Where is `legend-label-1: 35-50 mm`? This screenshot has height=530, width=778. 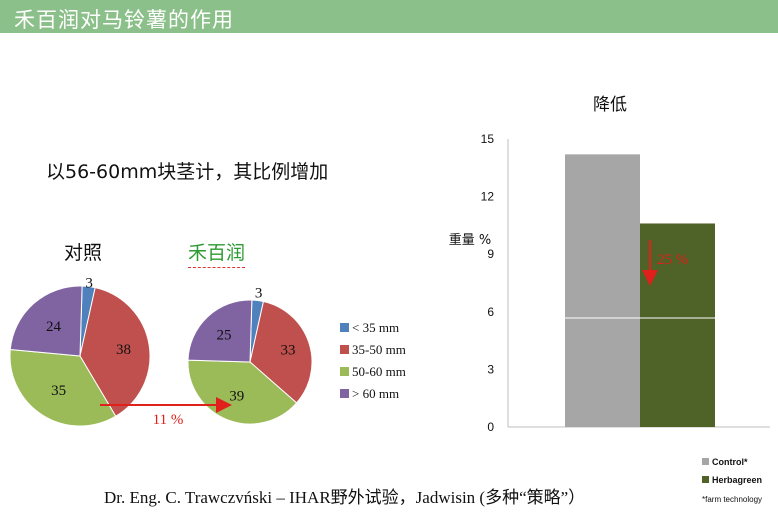 legend-label-1: 35-50 mm is located at coordinates (379, 349).